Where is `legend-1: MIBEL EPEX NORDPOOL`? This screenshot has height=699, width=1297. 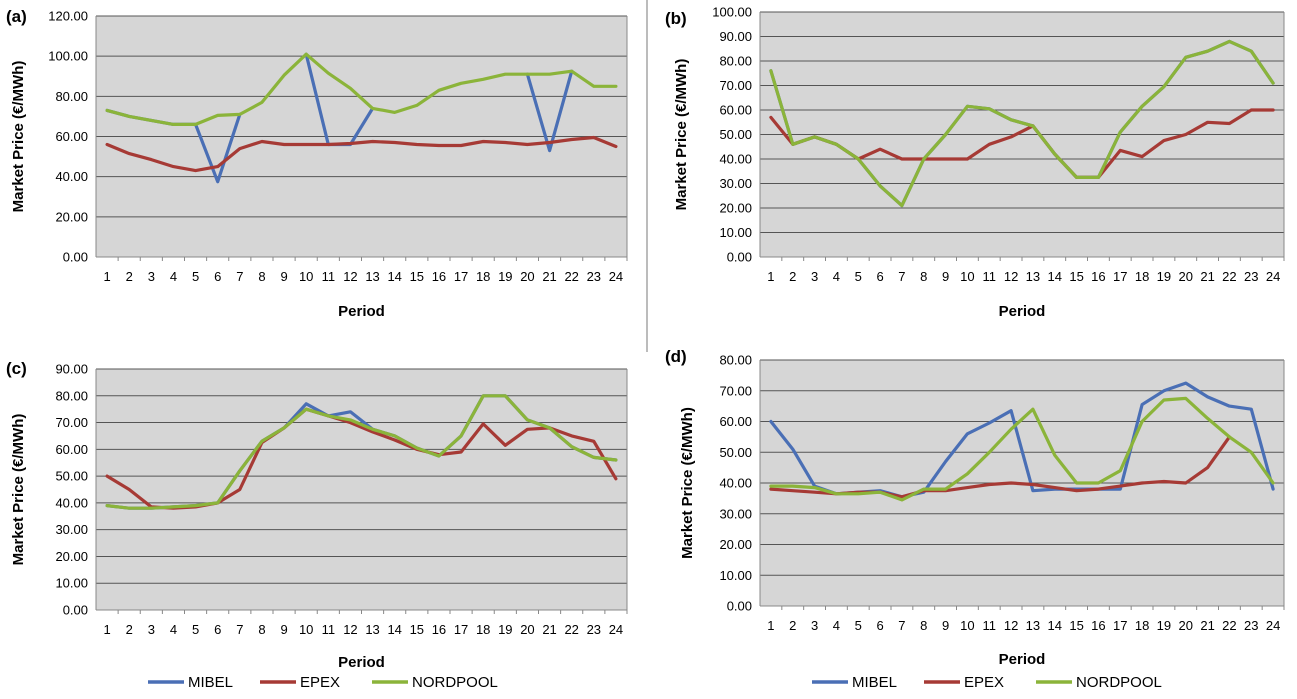
legend-1: MIBEL EPEX NORDPOOL is located at coordinates (323, 682).